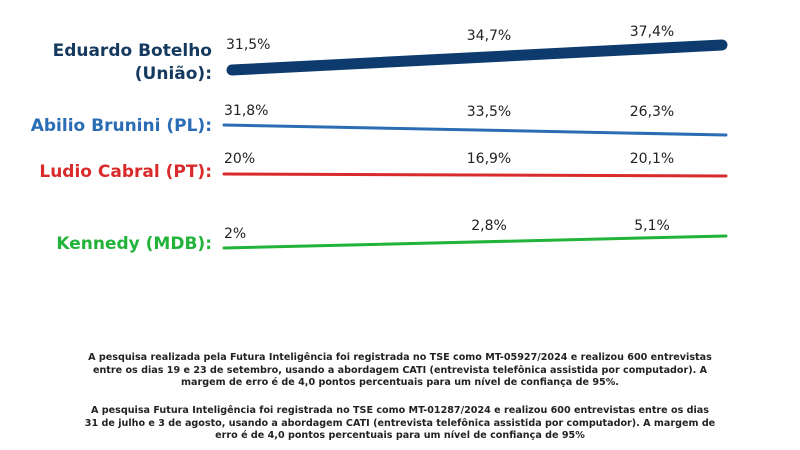 Image resolution: width=800 pixels, height=450 pixels. Describe the element at coordinates (248, 45) in the screenshot. I see `data-label: 31,5%` at that location.